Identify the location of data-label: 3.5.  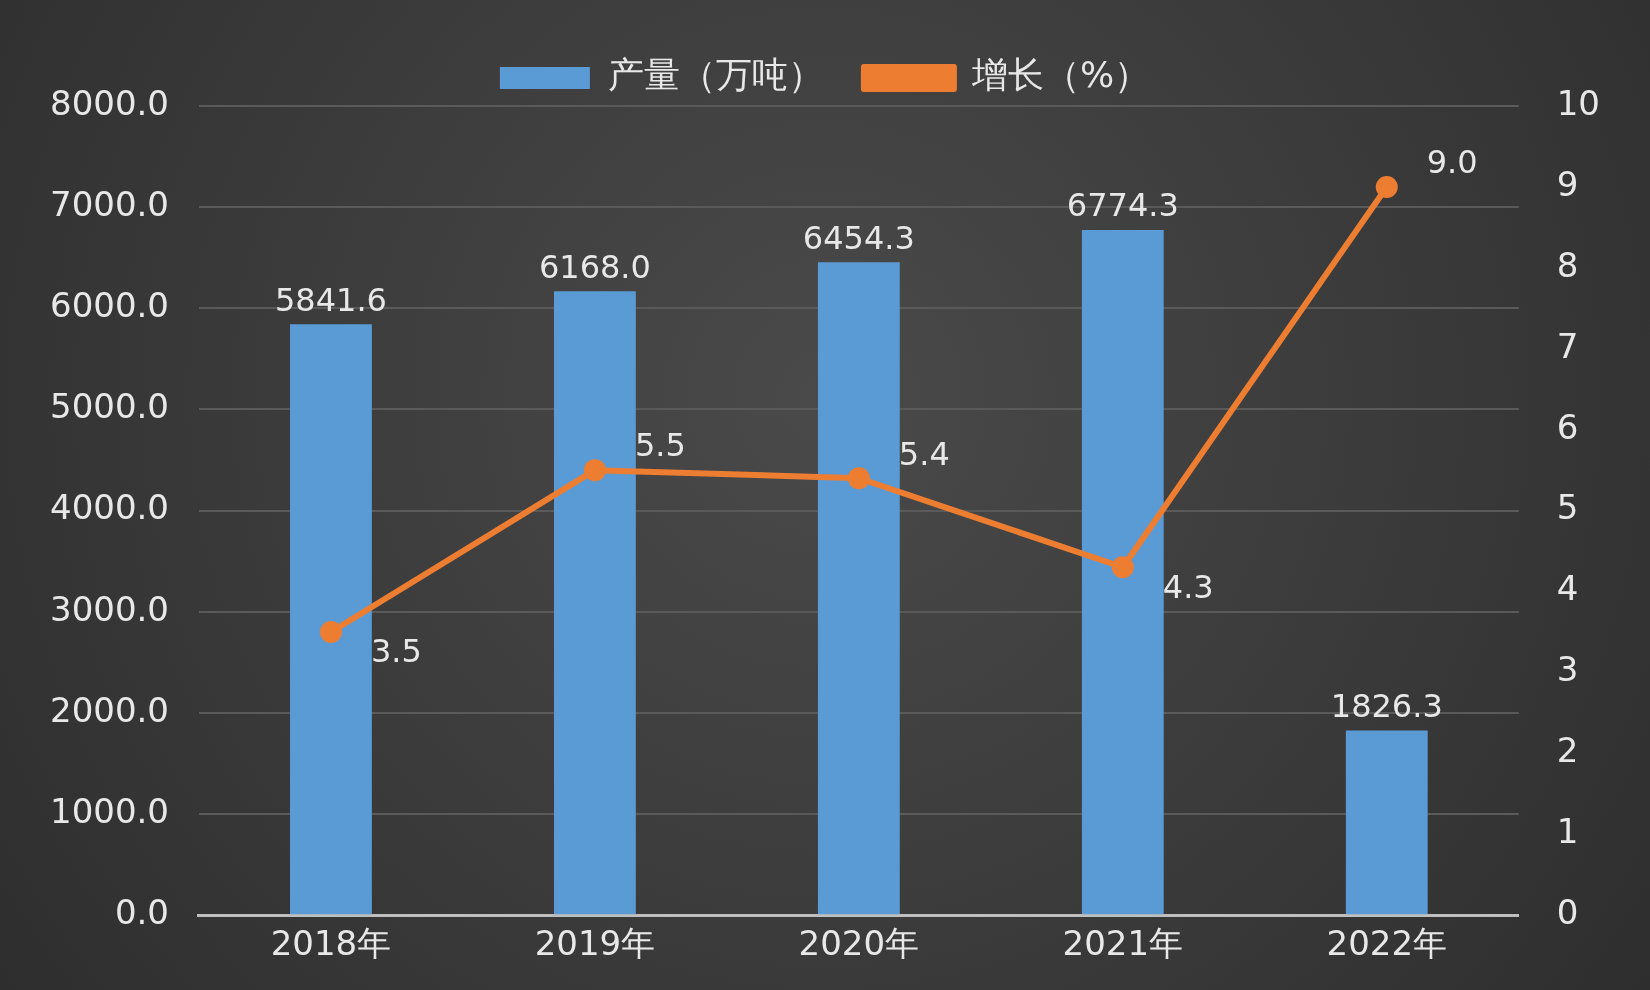
(396, 651).